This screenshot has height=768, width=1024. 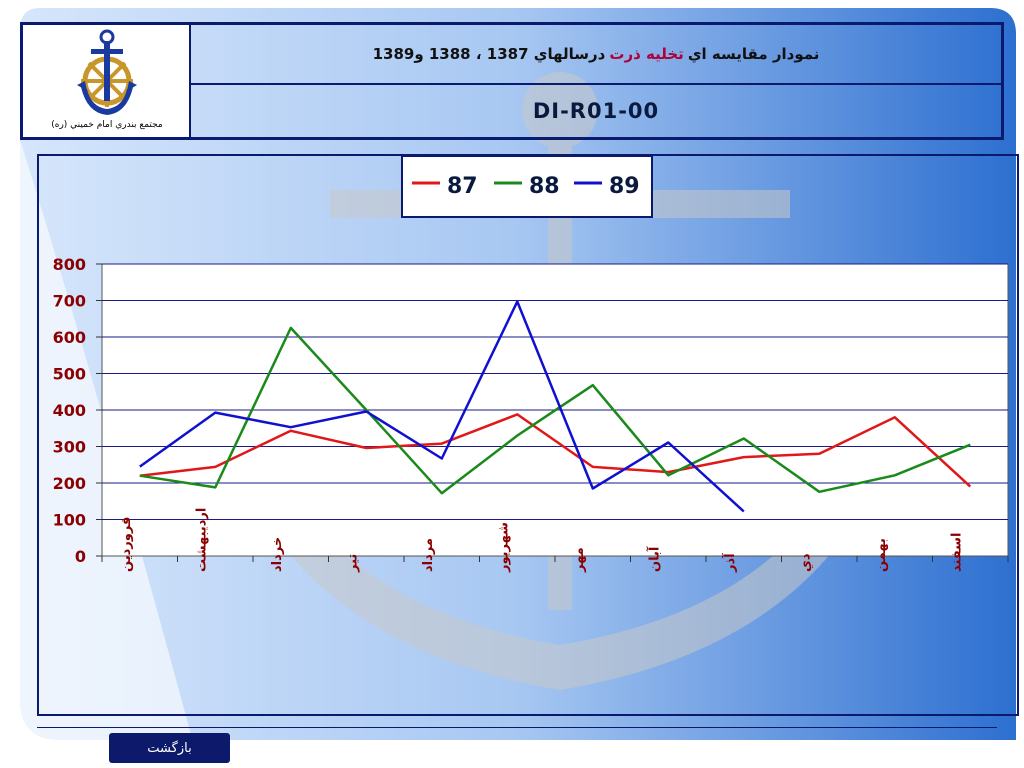 I want to click on legend-label-87: 87, so click(x=462, y=186).